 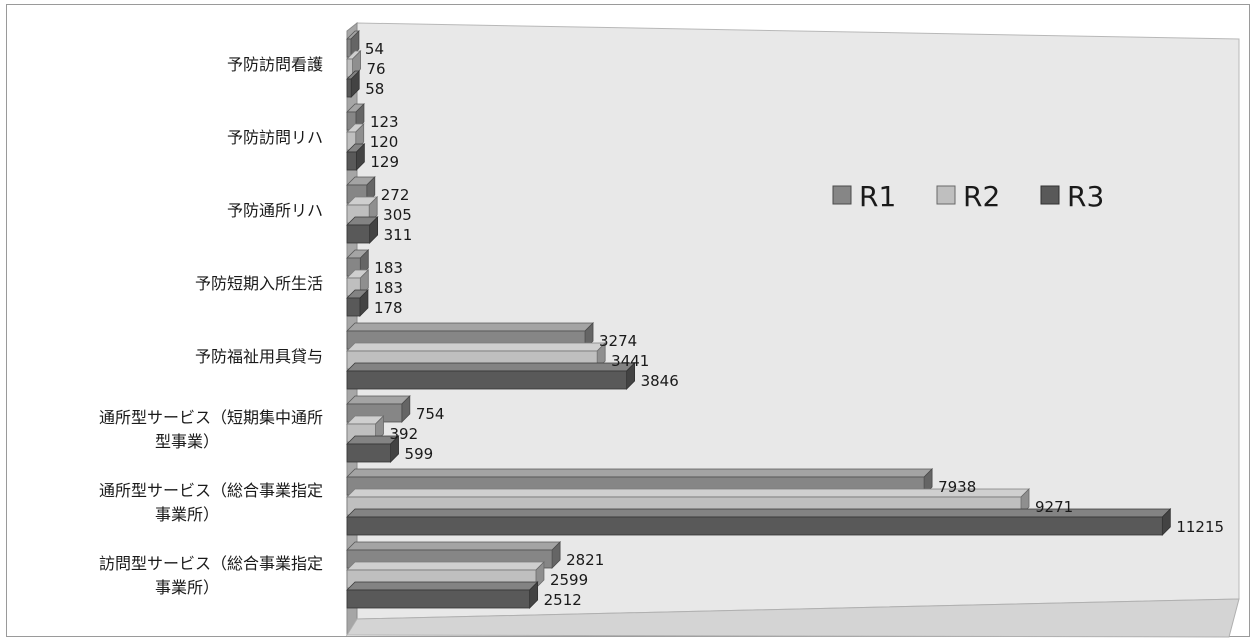 I want to click on legend-item-R1: R1, so click(x=864, y=196).